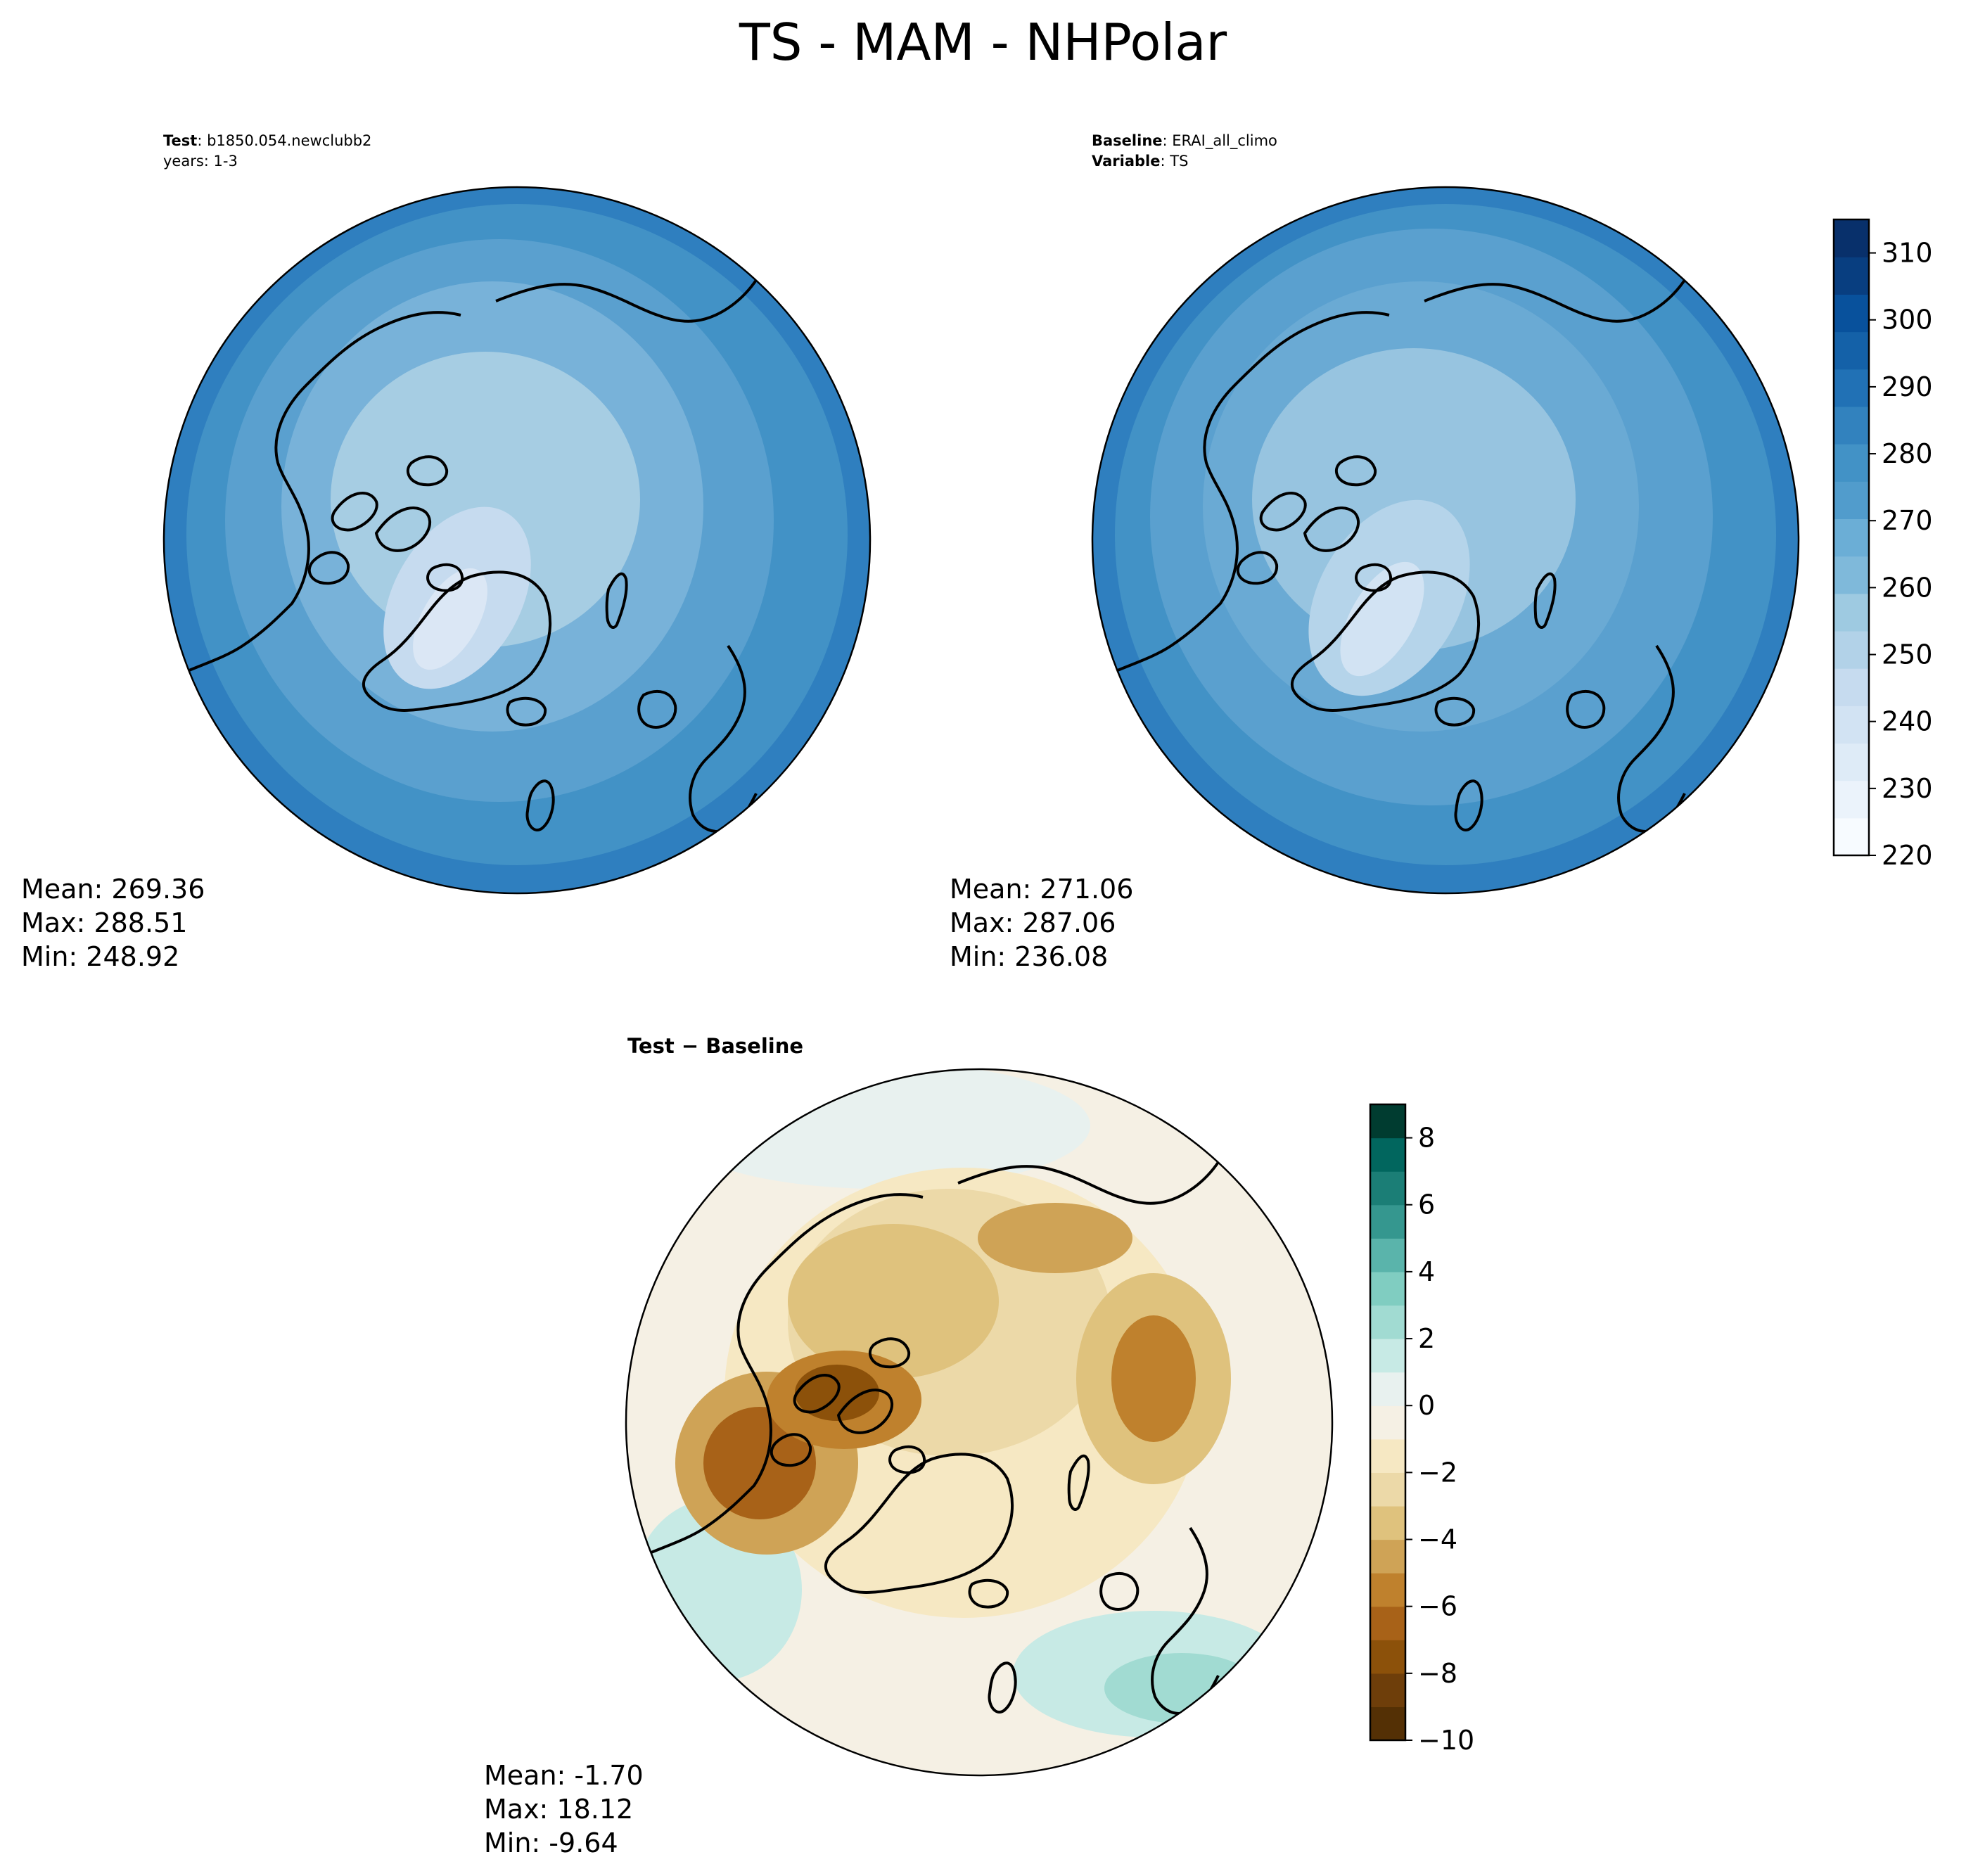 Image resolution: width=1966 pixels, height=1876 pixels. What do you see at coordinates (1184, 151) in the screenshot?
I see `baseline-header: Baseline: ERAI_all_climo Variable: TS` at bounding box center [1184, 151].